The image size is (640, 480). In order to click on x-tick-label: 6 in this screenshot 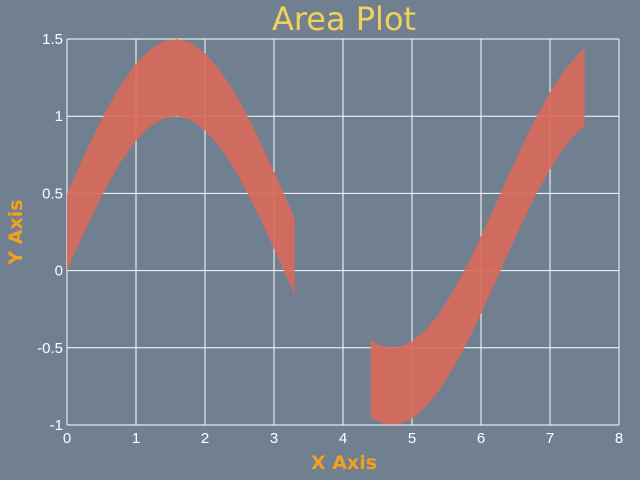, I will do `click(481, 438)`.